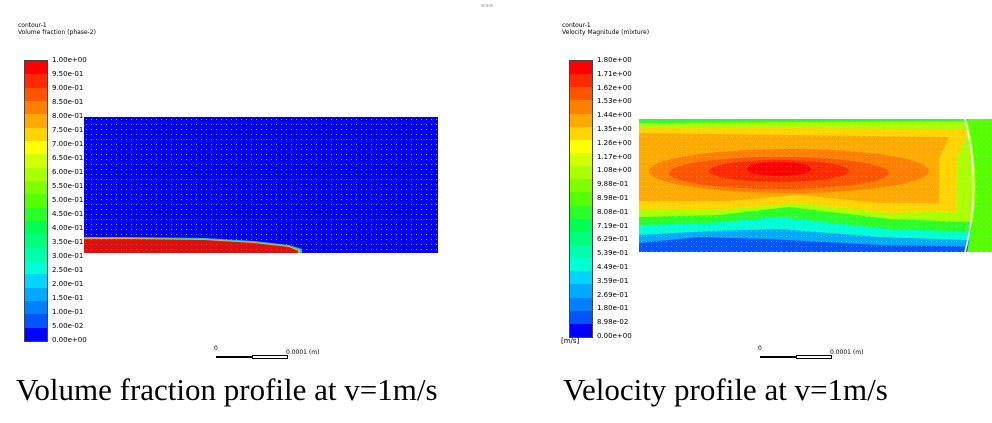  Describe the element at coordinates (68, 228) in the screenshot. I see `colorbar-tick-label: 4.00e-01` at that location.